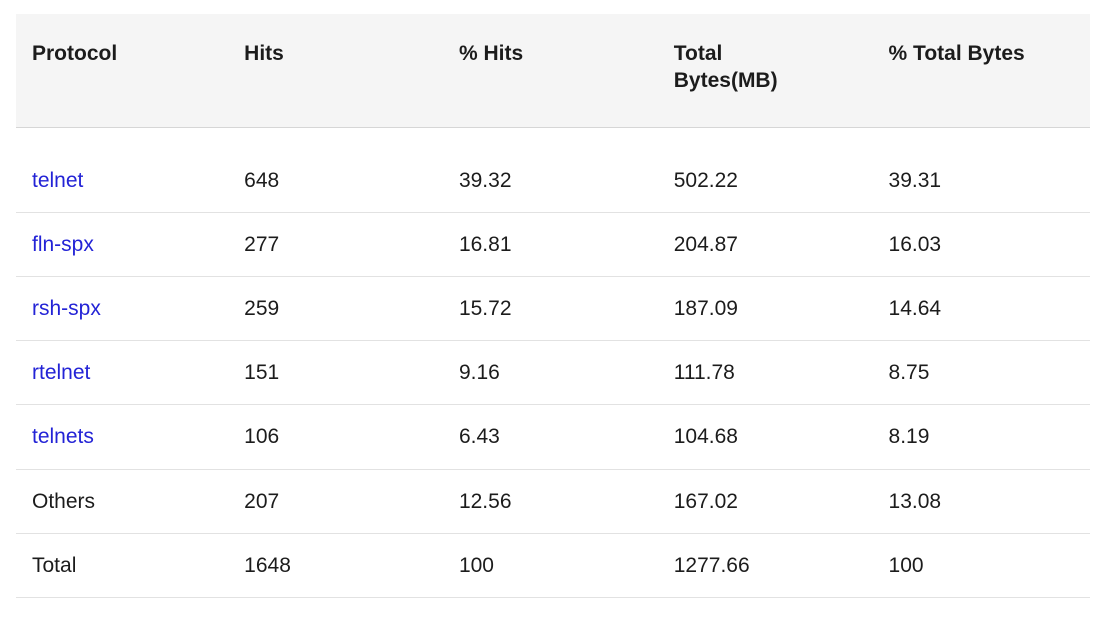 The width and height of the screenshot is (1106, 620). I want to click on column-header-pct-total-bytes: % Total Bytes, so click(985, 71).